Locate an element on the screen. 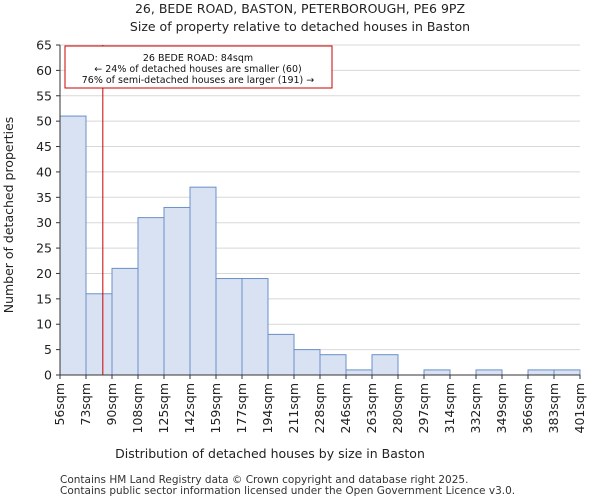 The width and height of the screenshot is (600, 500). y-tick-label: 35 is located at coordinates (44, 197).